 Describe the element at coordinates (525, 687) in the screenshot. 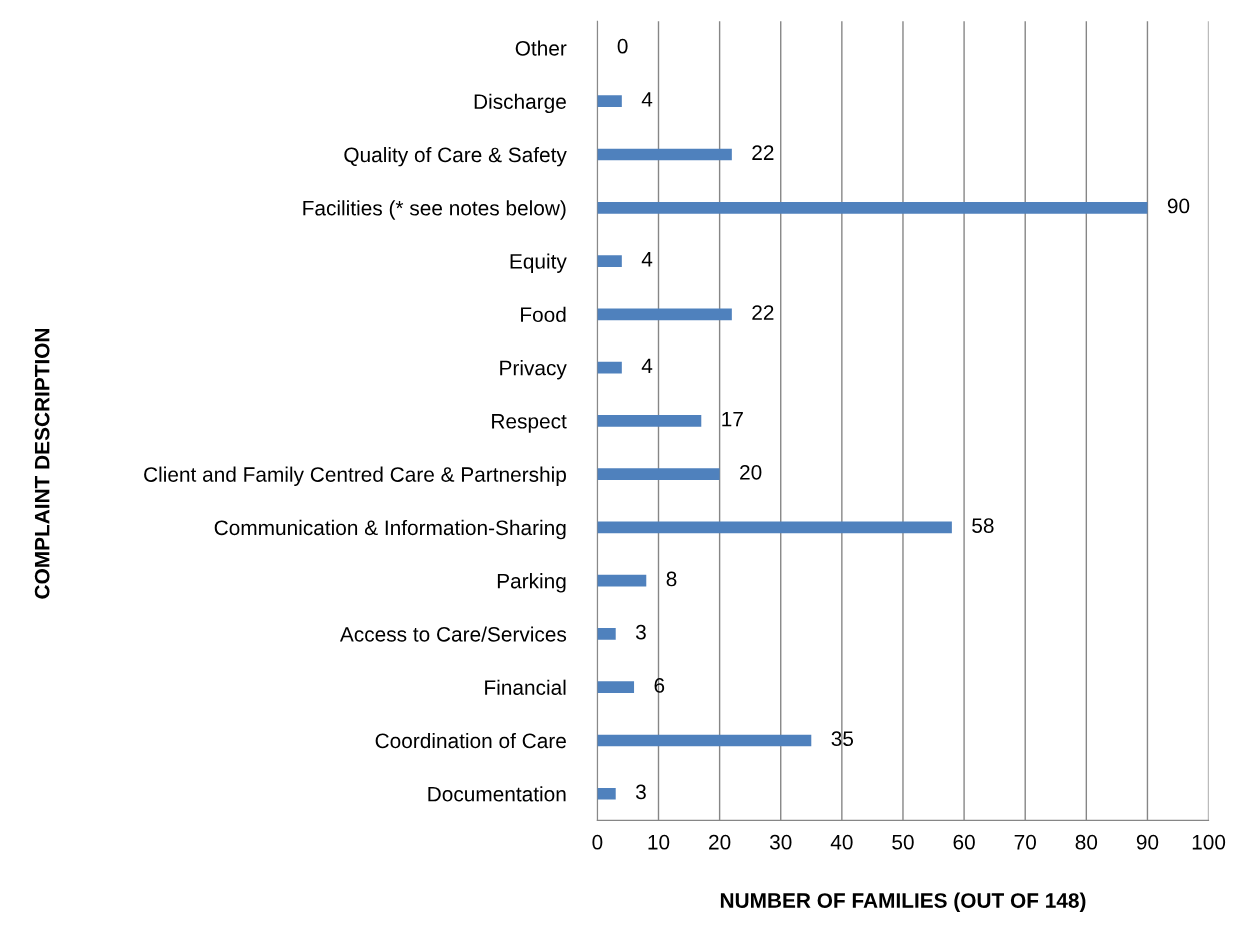

I see `y-tick-label: Financial` at that location.